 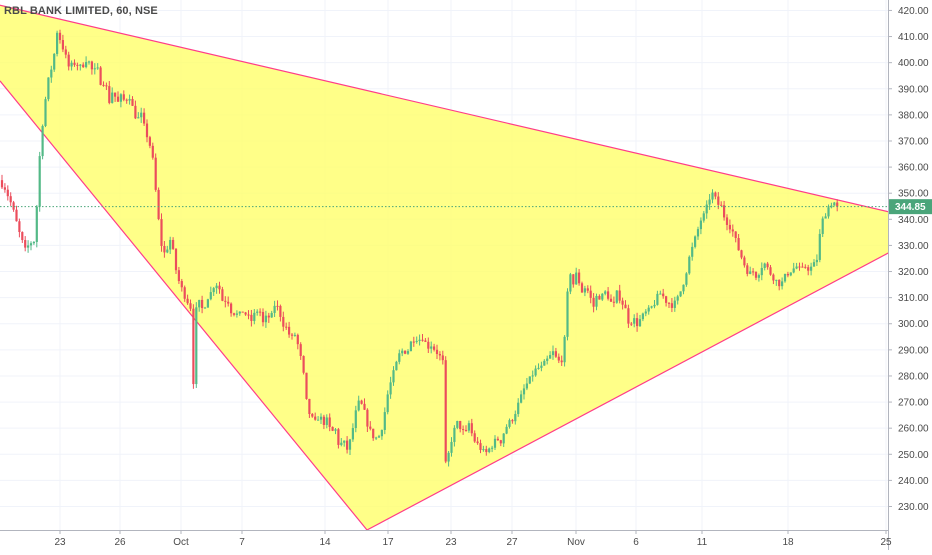 What do you see at coordinates (60, 542) in the screenshot?
I see `time-tick-label: 23` at bounding box center [60, 542].